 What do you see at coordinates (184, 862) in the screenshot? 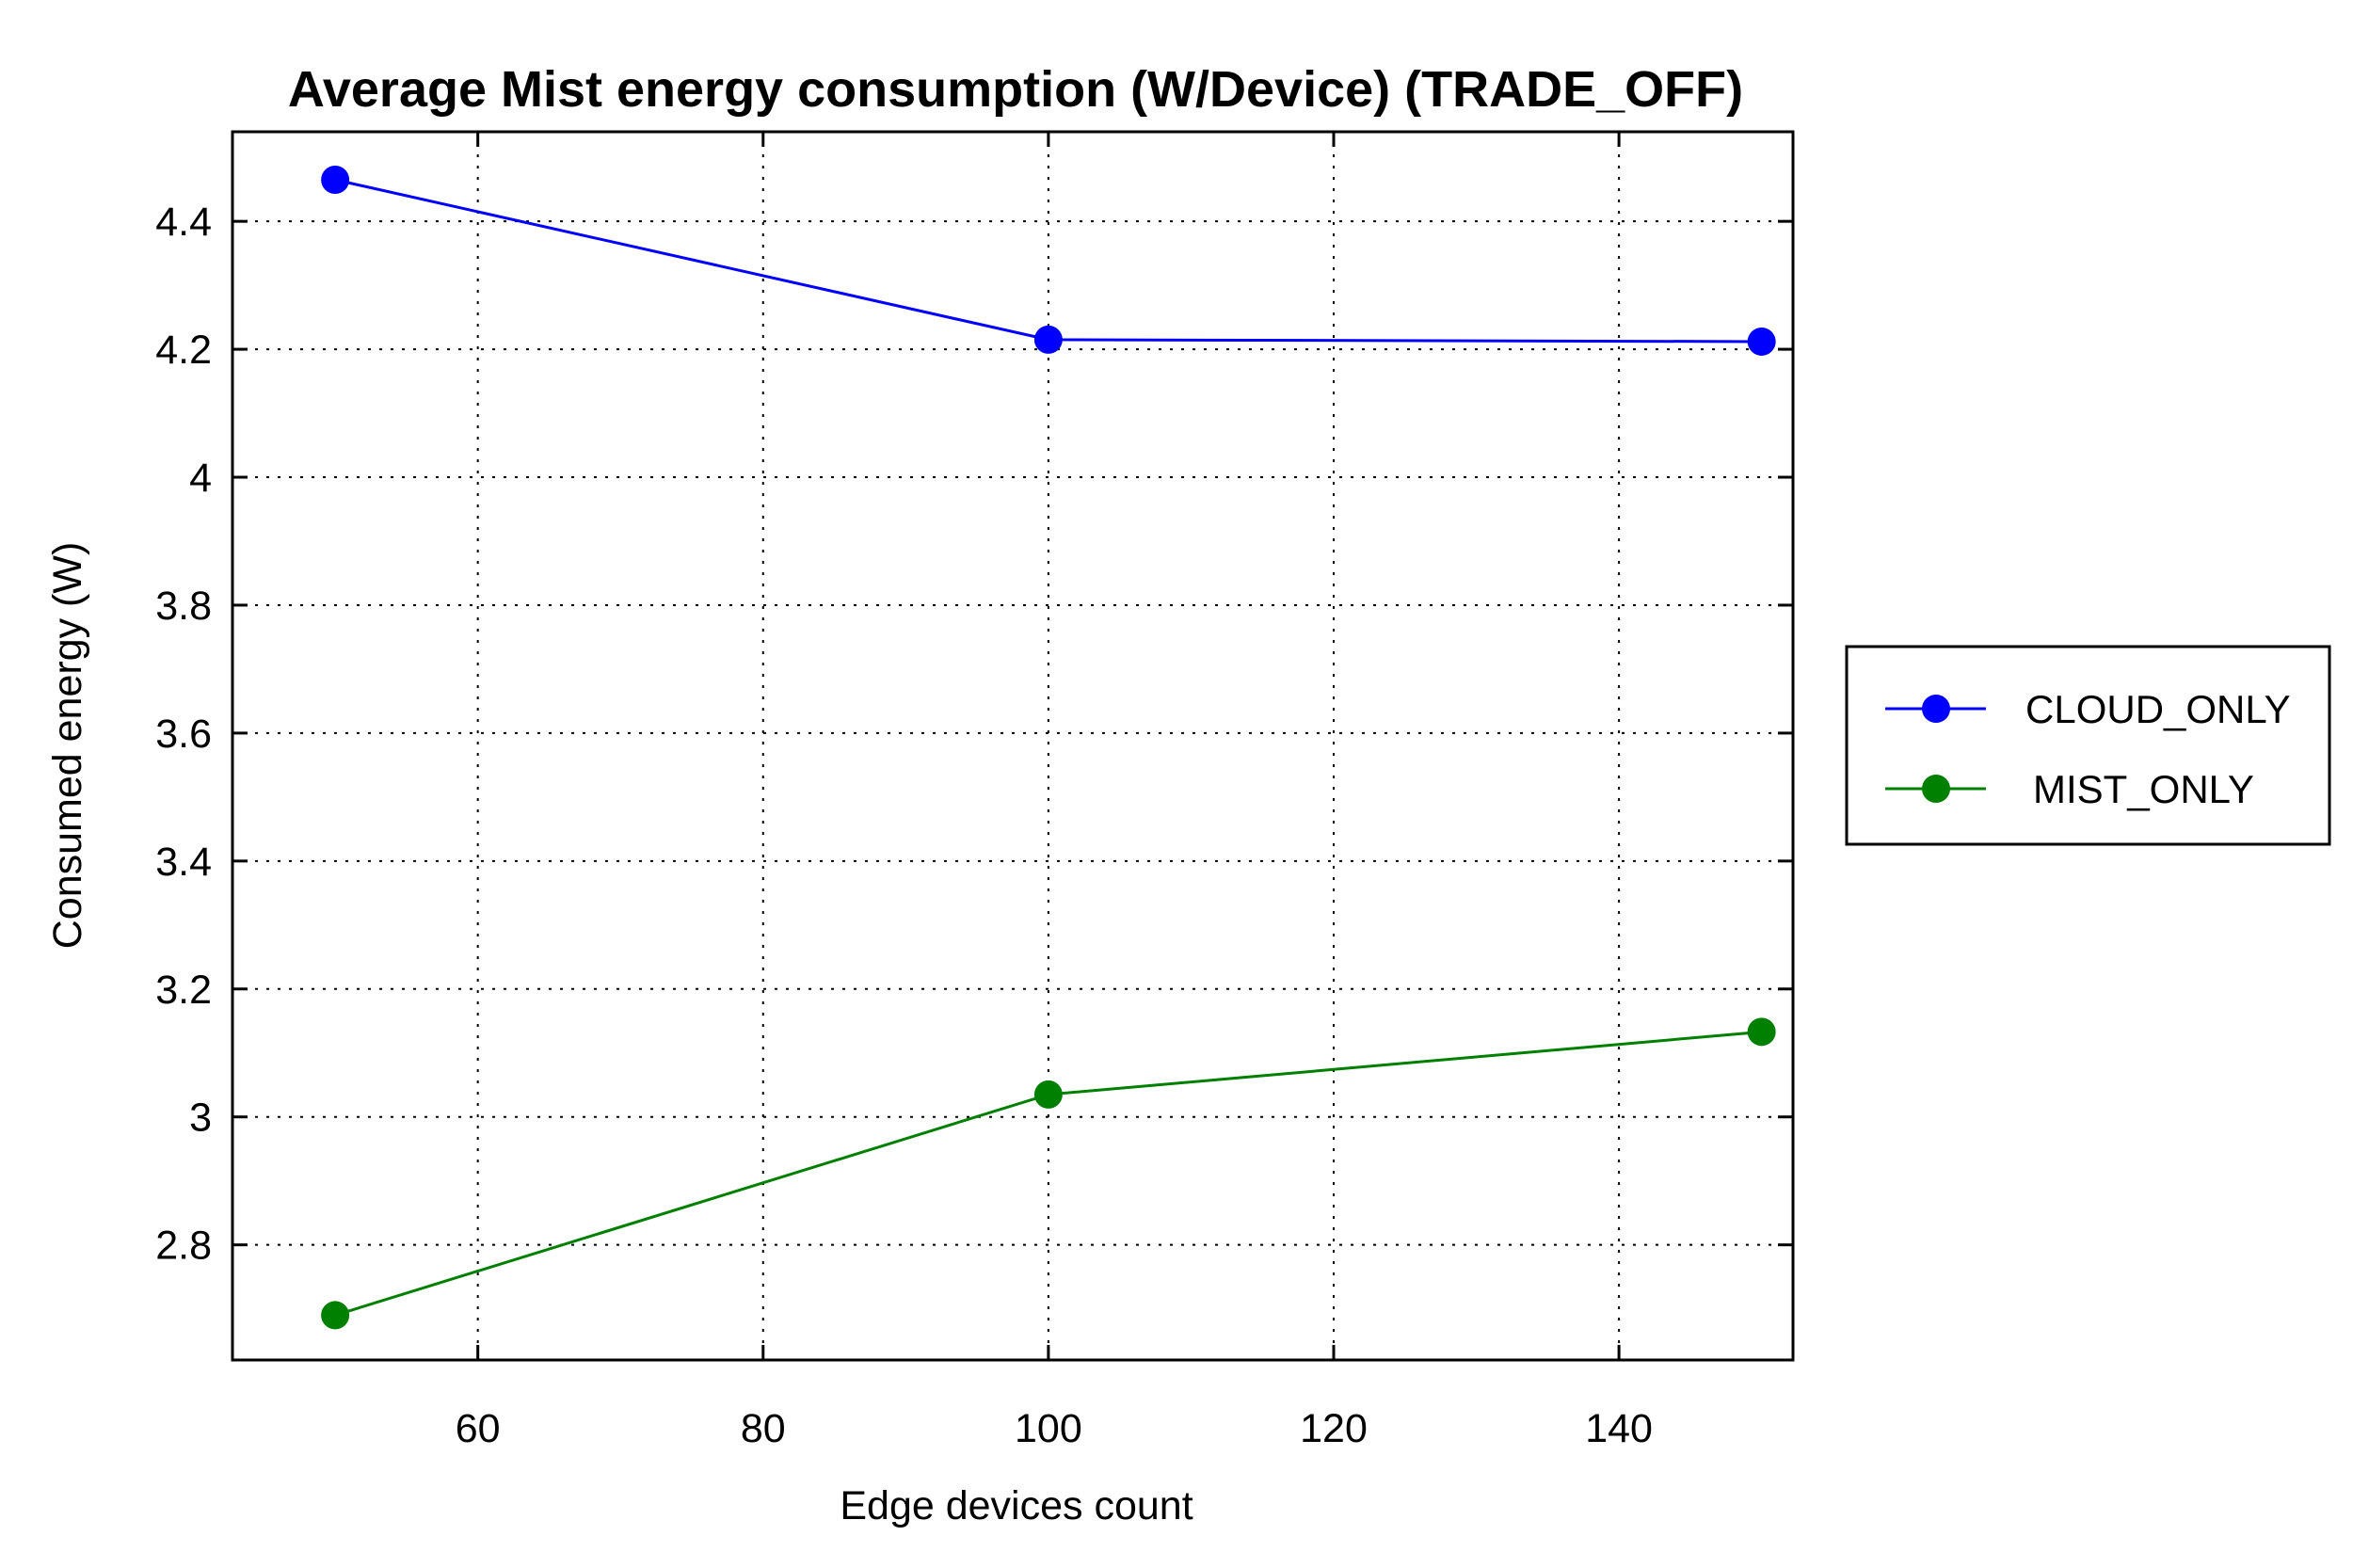
I see `y-tick-label: 3.4` at bounding box center [184, 862].